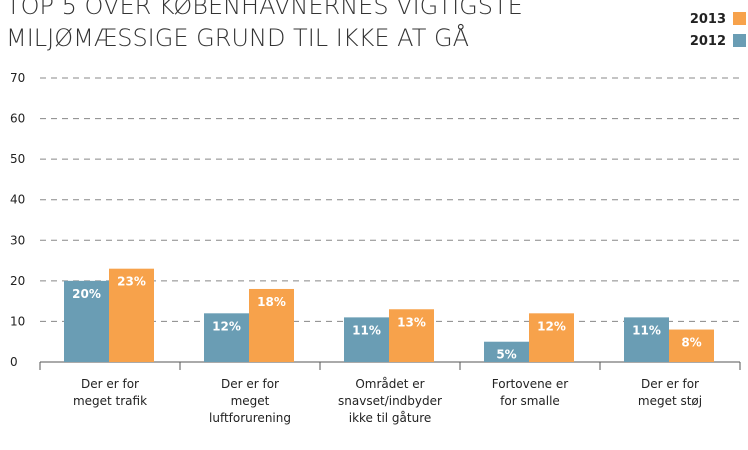 The width and height of the screenshot is (748, 450). I want to click on y-tick-label: 0, so click(14, 362).